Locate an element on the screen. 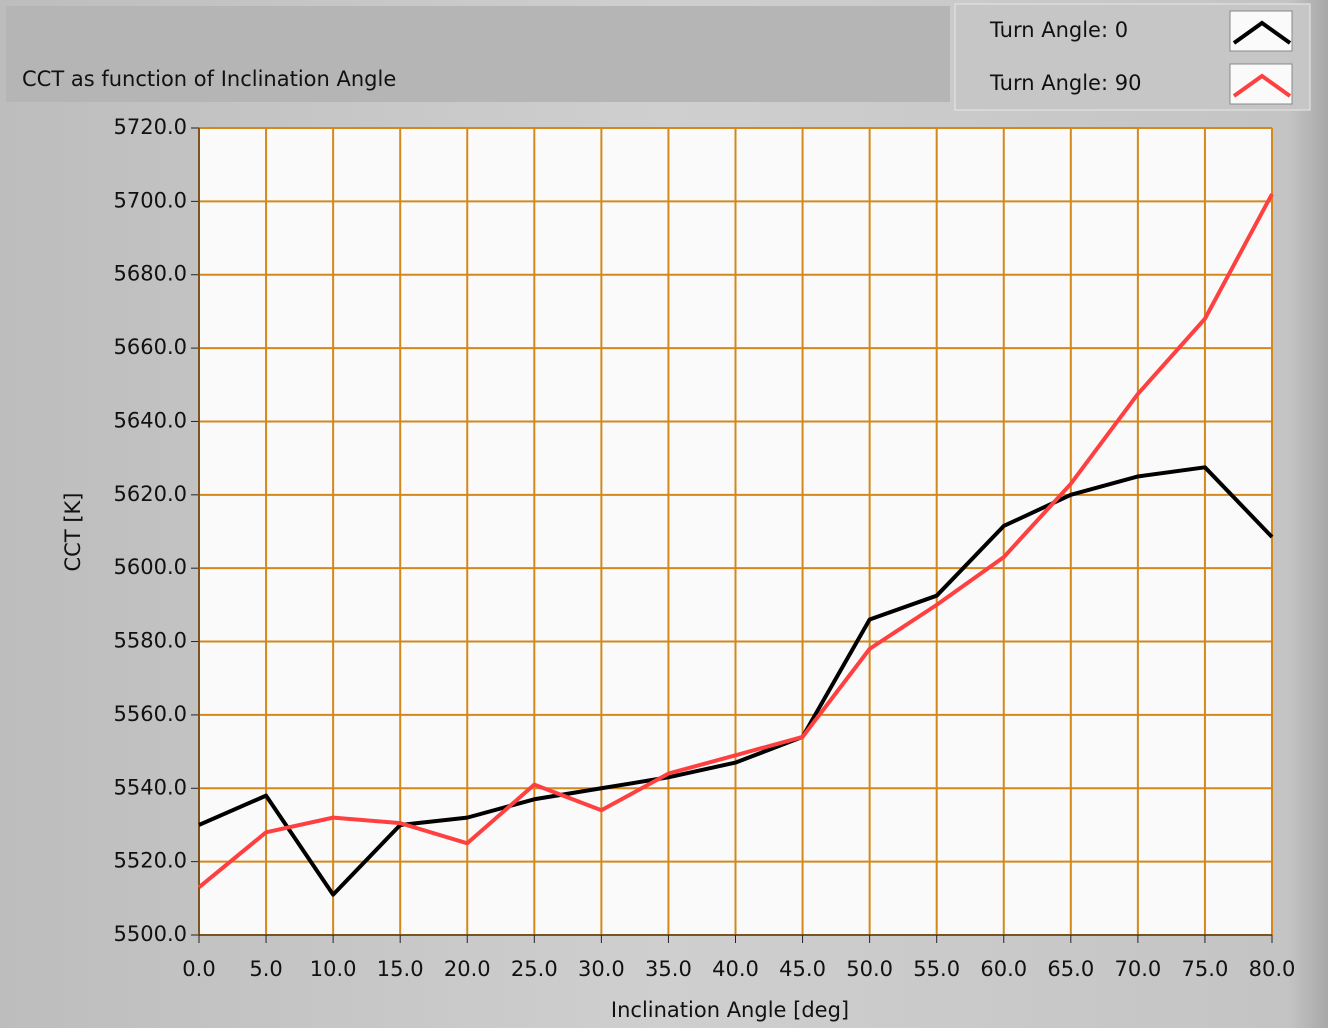 This screenshot has width=1328, height=1032. y-tick-label: 5640.0 is located at coordinates (150, 420).